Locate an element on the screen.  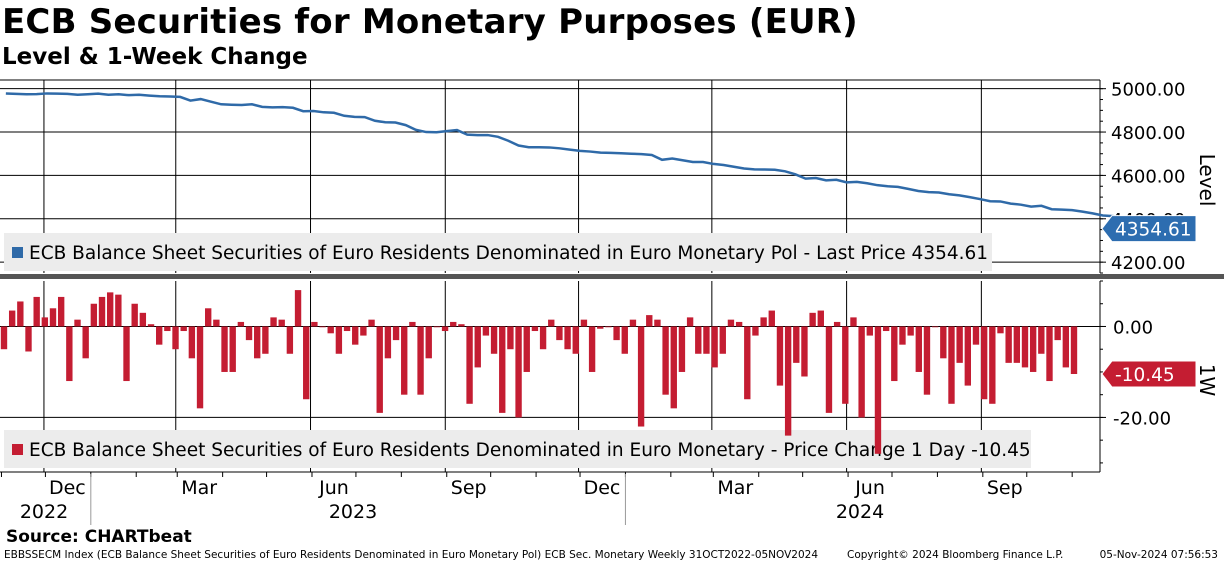
change-y-tick-label: 0.00 is located at coordinates (1133, 327).